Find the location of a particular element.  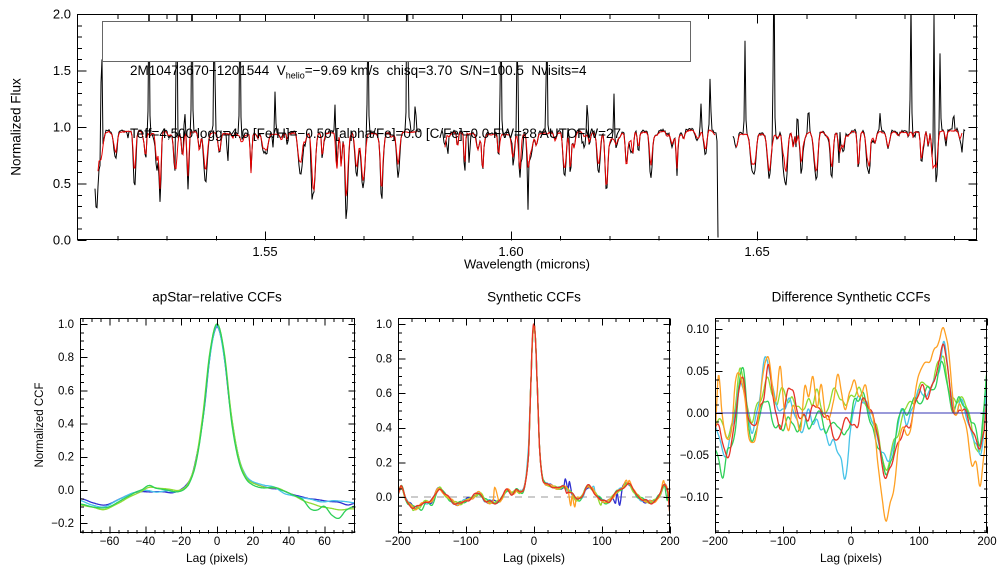

x-tick-label: 1.55 is located at coordinates (264, 251).